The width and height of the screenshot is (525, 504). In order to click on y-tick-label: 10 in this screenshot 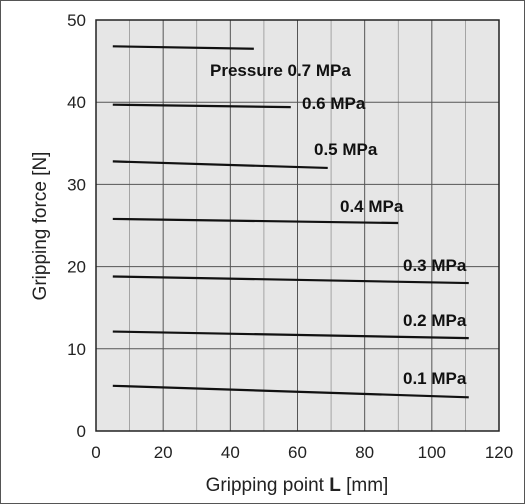, I will do `click(76, 349)`.